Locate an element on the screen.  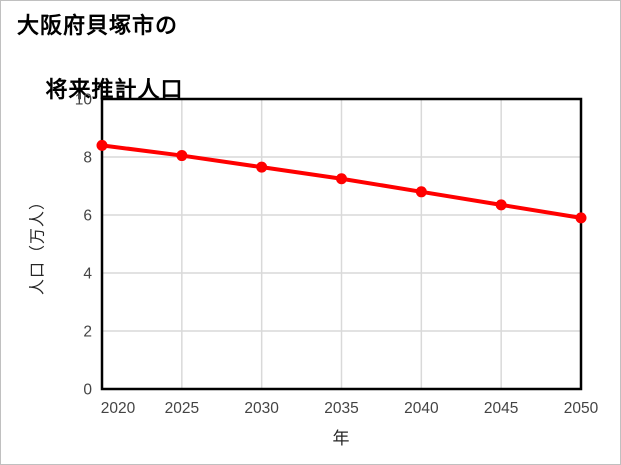
y-tick-label: 8 is located at coordinates (87, 158).